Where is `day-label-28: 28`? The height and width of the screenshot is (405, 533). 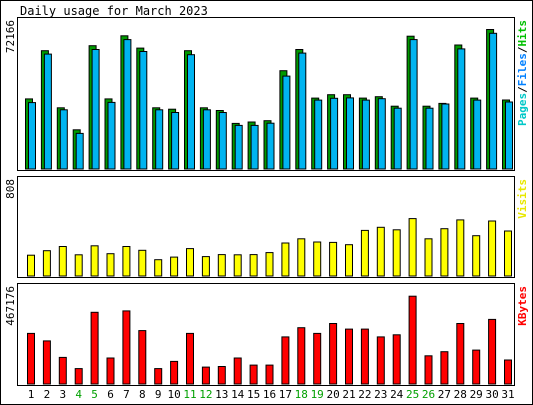
day-label-28: 28 is located at coordinates (460, 394).